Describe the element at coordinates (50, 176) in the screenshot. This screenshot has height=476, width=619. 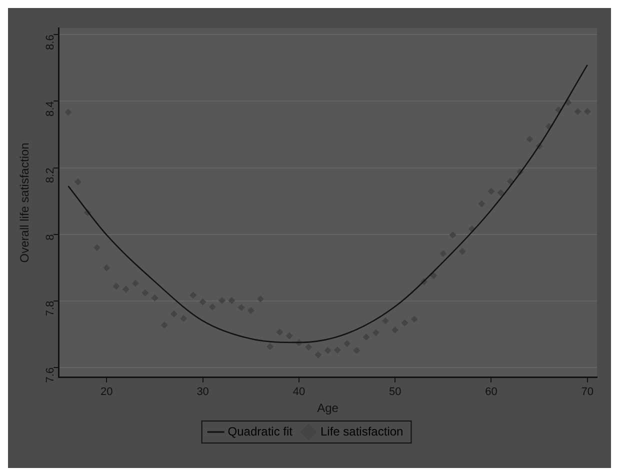
I see `y-tick-label: 8.2` at that location.